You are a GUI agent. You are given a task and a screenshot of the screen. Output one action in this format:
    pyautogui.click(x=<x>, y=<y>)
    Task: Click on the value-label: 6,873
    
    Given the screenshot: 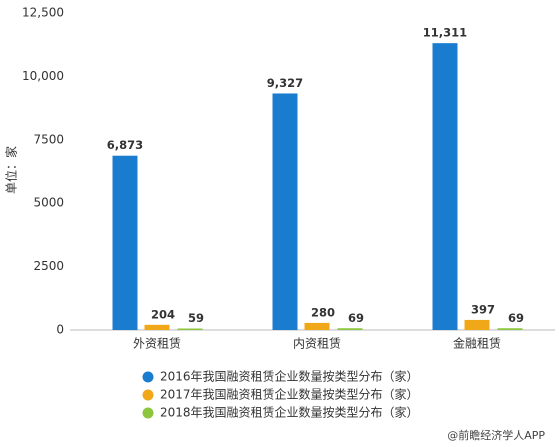 What is the action you would take?
    pyautogui.click(x=125, y=145)
    